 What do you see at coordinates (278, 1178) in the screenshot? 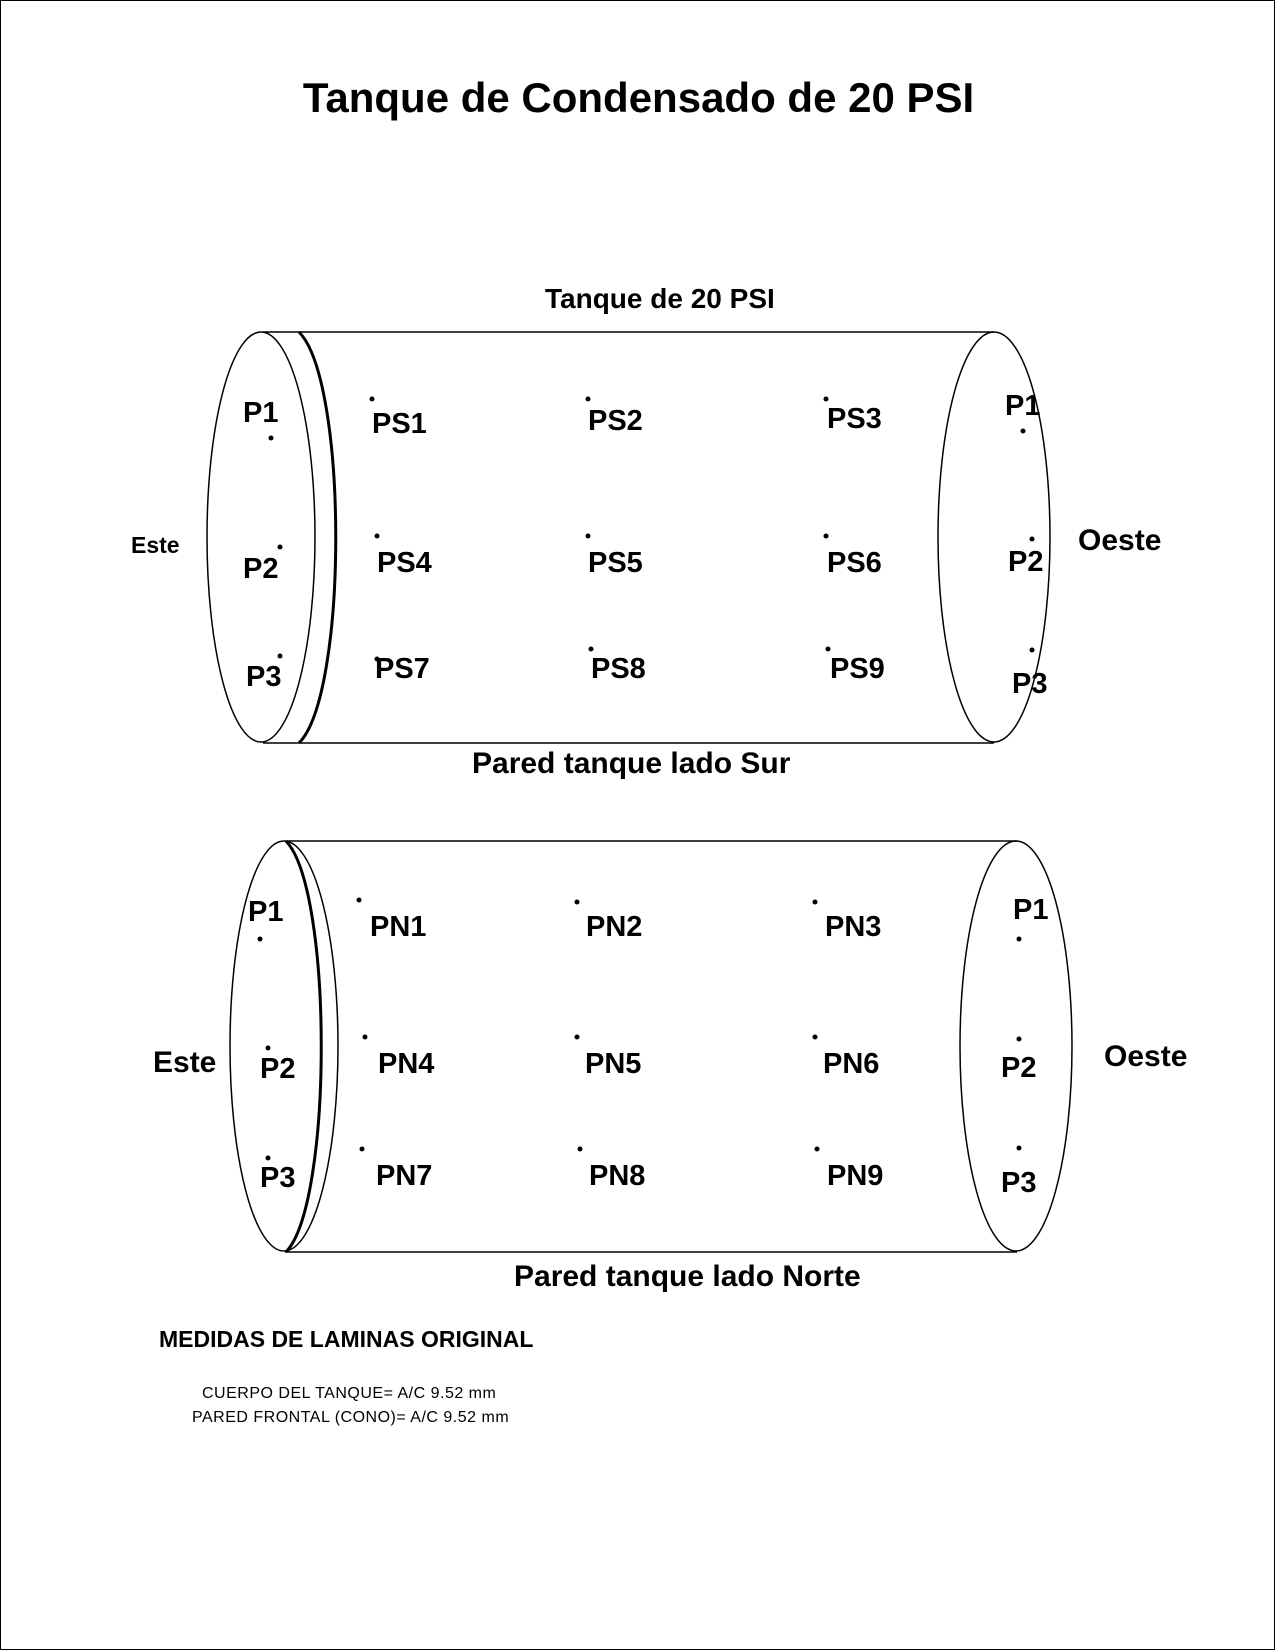
I see `north-east-p3-label: P3` at bounding box center [278, 1178].